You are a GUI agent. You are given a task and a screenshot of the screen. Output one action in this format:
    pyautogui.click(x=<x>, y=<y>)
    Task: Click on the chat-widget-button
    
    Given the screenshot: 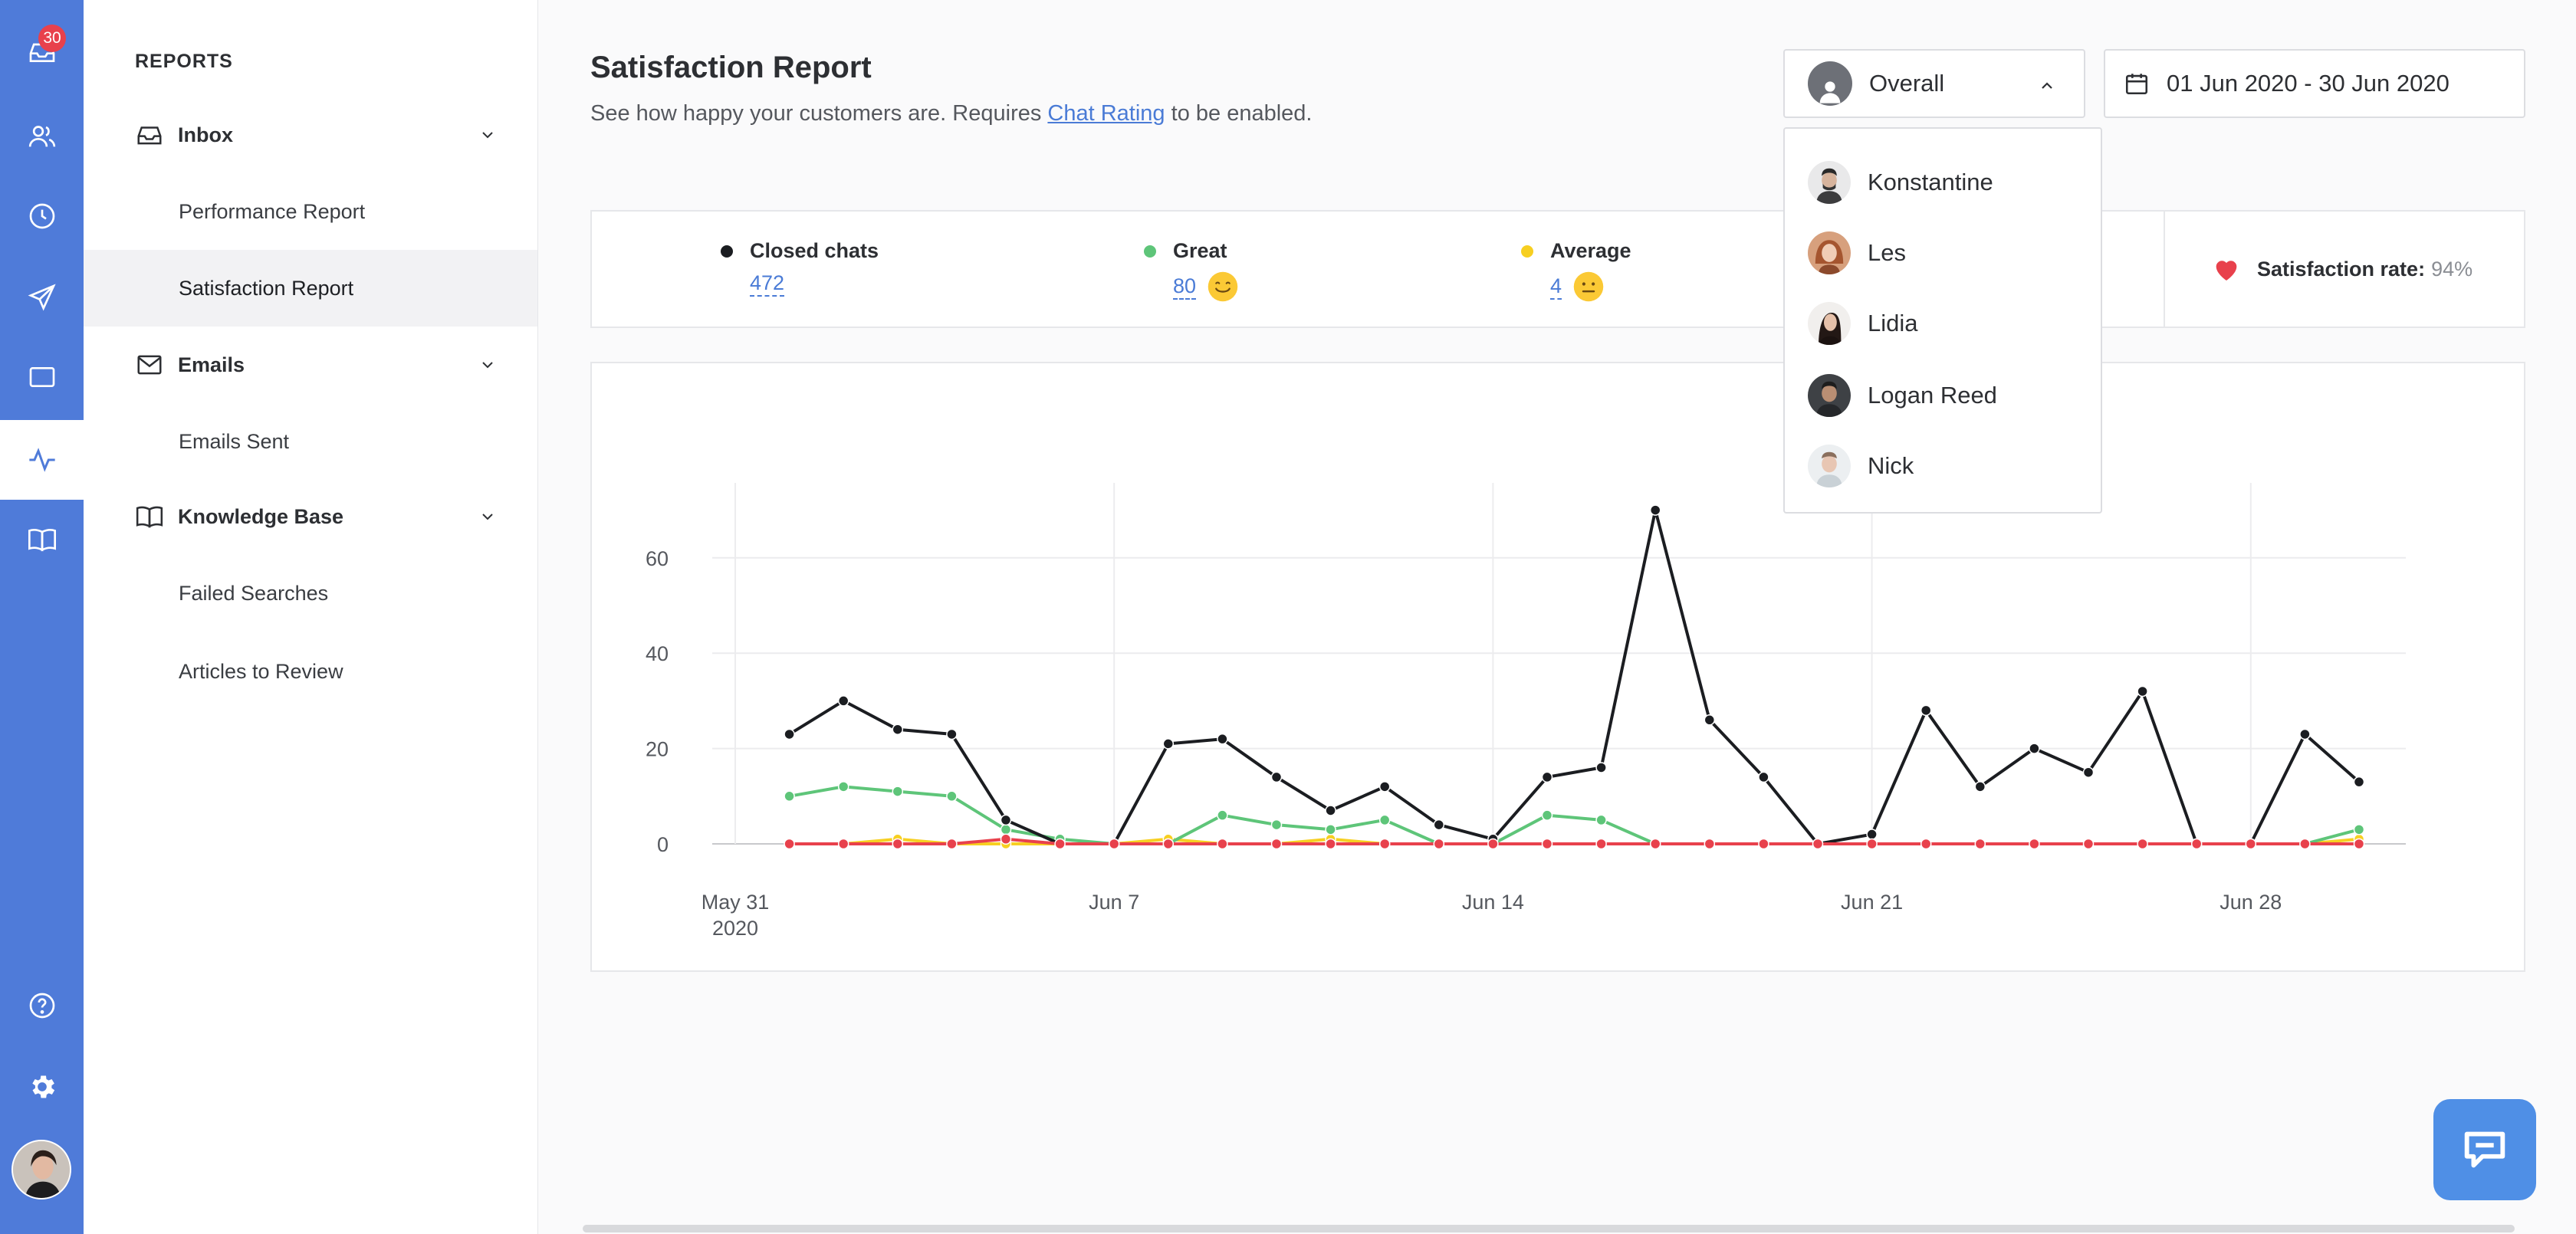 What is the action you would take?
    pyautogui.click(x=2484, y=1149)
    